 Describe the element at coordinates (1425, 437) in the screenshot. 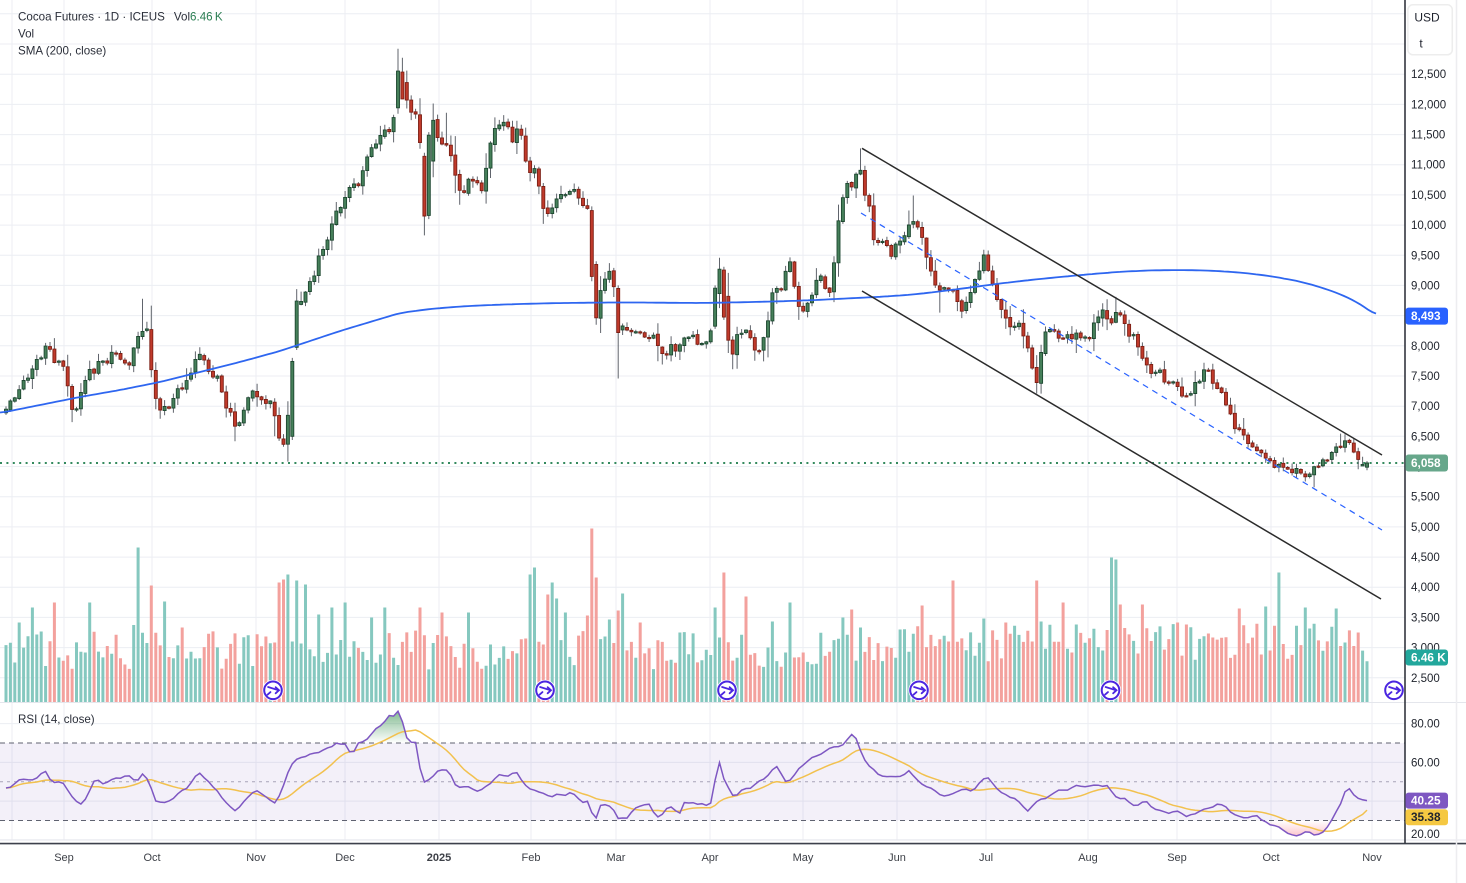

I see `svg-text: 6,500` at that location.